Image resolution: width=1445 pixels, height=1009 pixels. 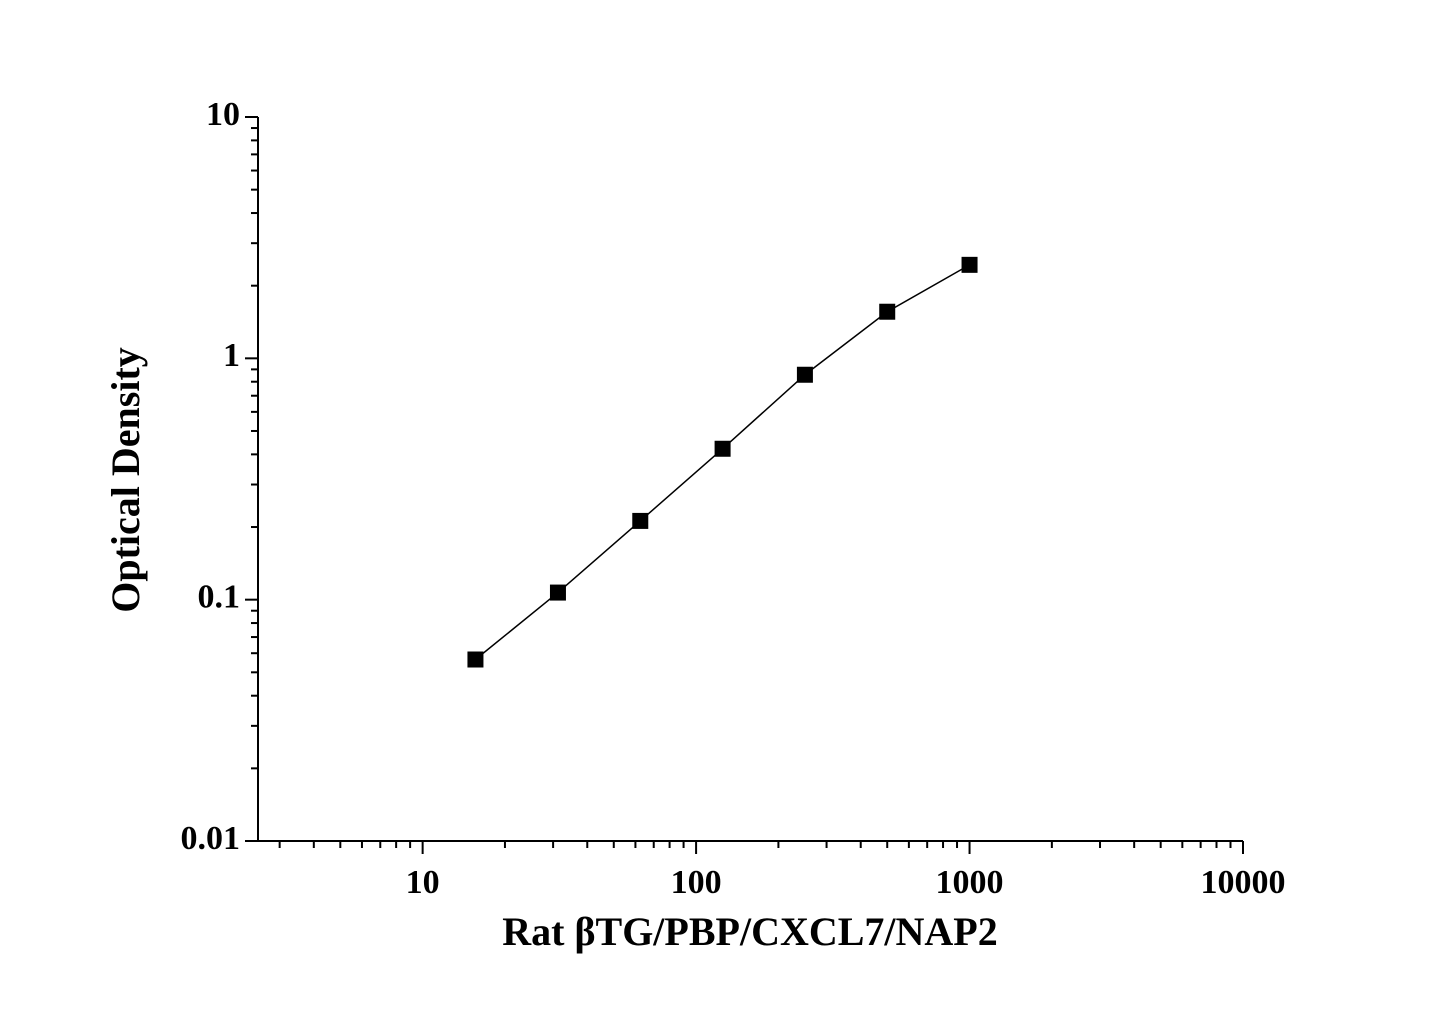 I want to click on x-axis-title: Rat βTG/PBP/CXCL7/NAP2, so click(x=750, y=931).